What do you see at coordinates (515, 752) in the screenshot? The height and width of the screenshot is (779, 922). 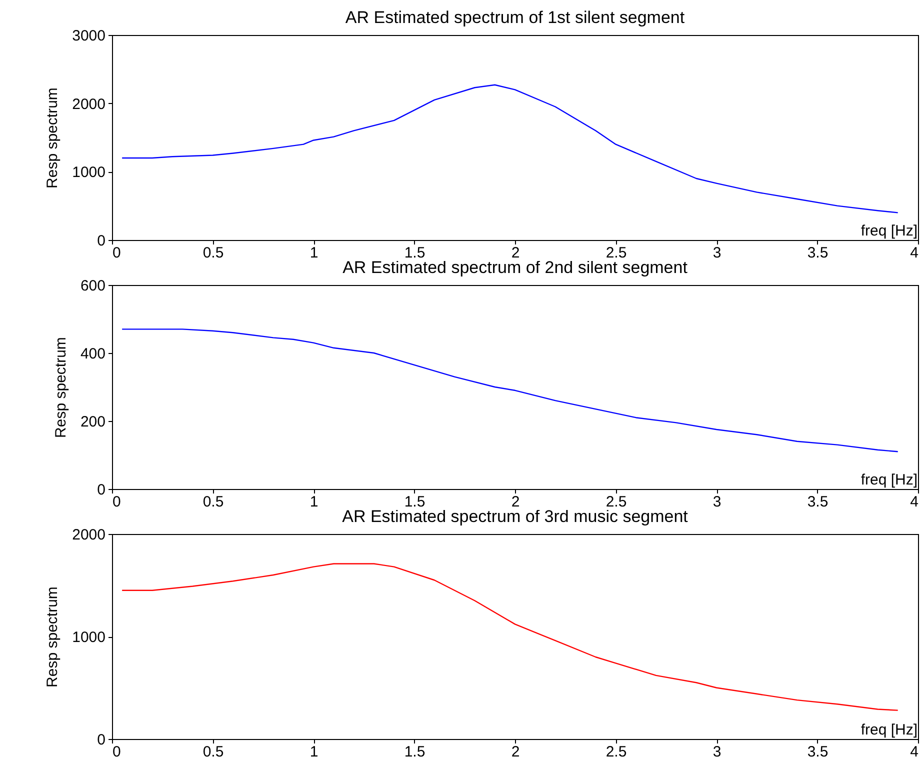 I see `x-tick-label: 2` at bounding box center [515, 752].